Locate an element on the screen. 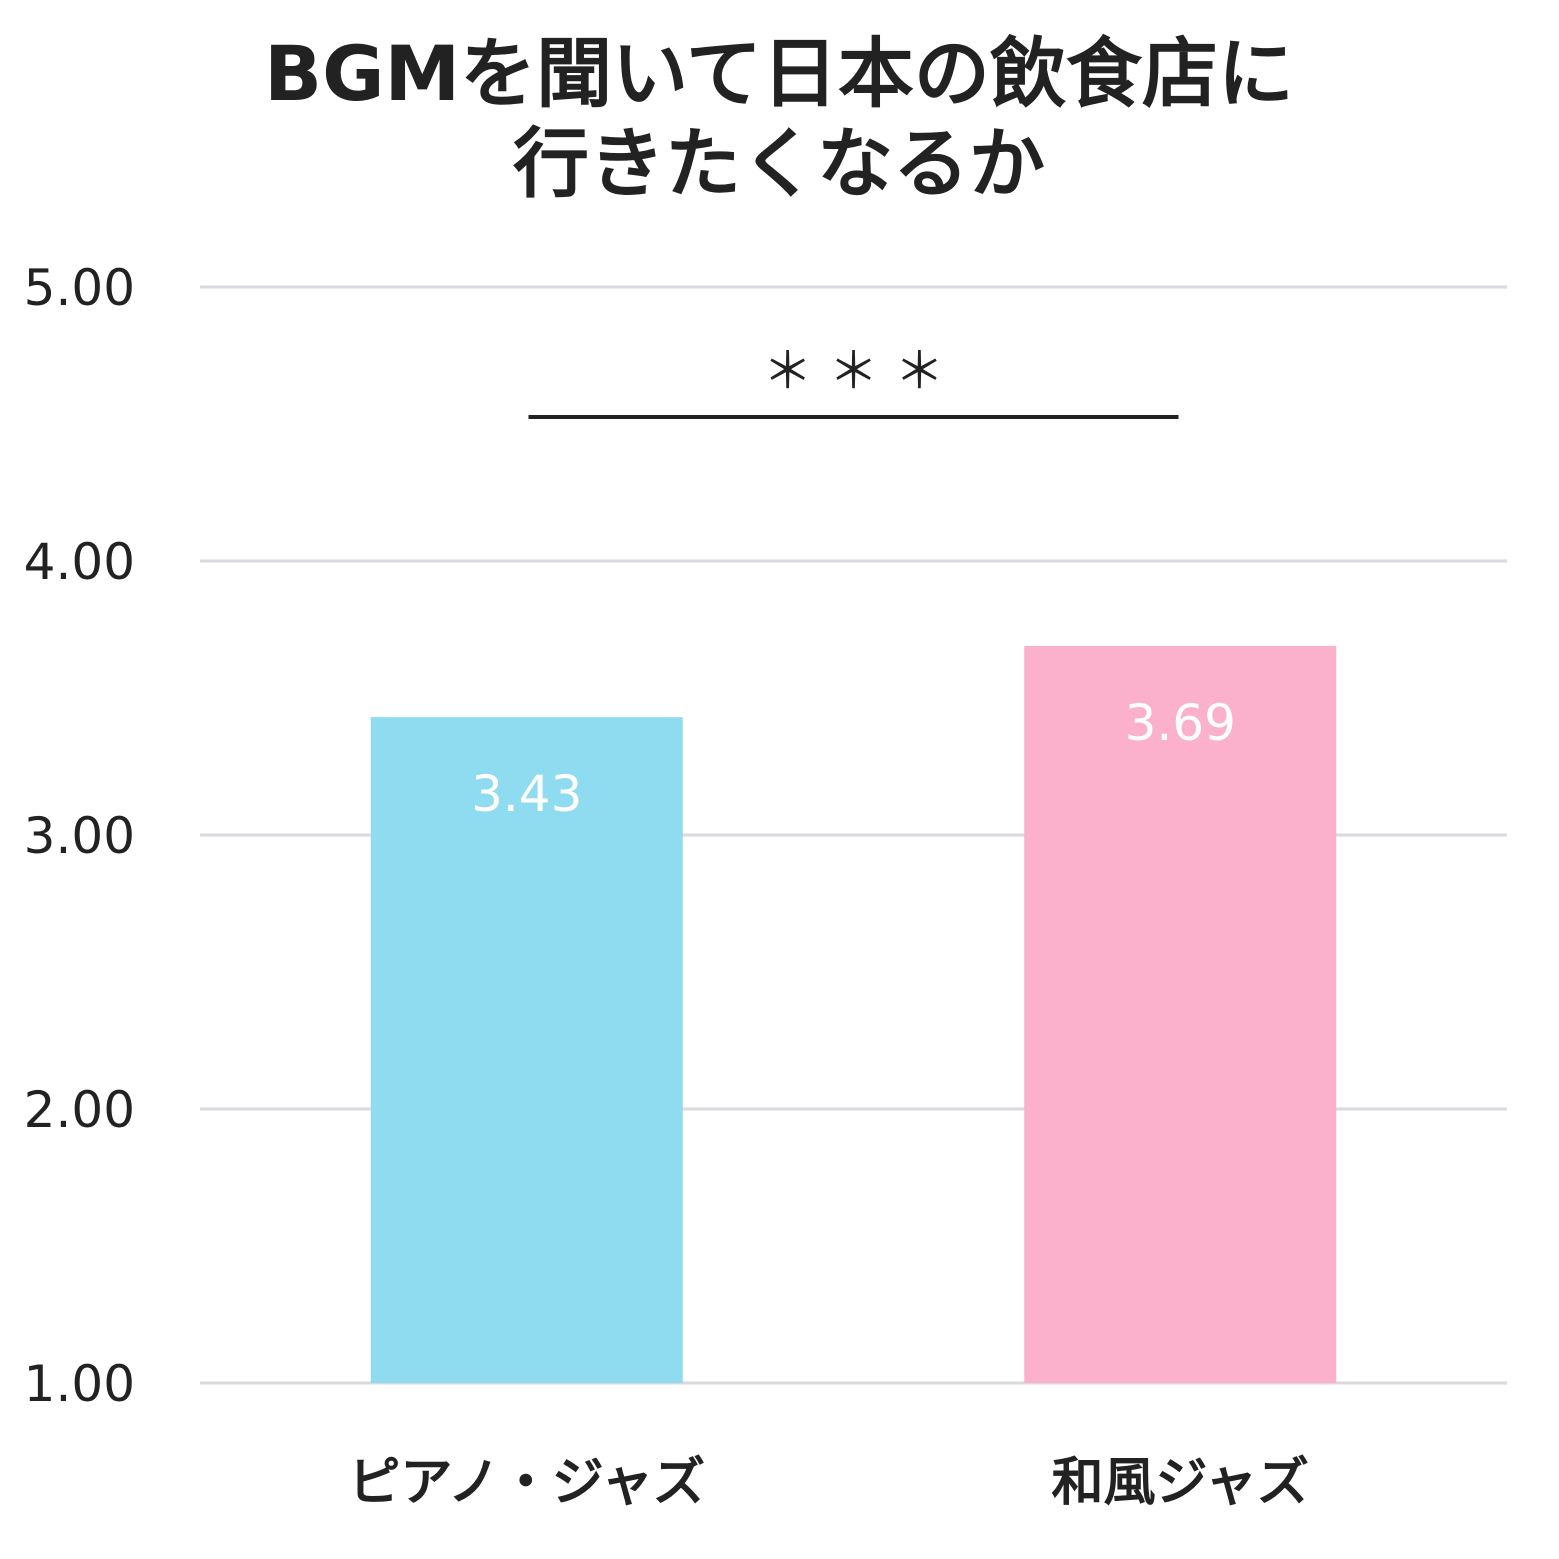 The image size is (1559, 1559). x-tick-label: 和風ジャズ is located at coordinates (1180, 1483).